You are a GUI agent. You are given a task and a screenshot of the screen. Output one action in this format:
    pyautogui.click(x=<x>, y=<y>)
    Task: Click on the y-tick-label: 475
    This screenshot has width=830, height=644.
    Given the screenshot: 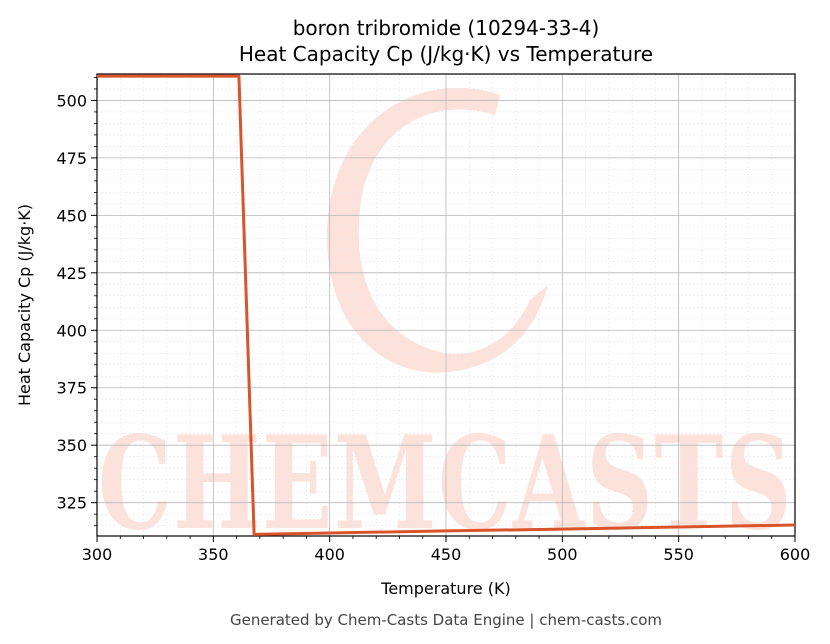 What is the action you would take?
    pyautogui.click(x=71, y=158)
    